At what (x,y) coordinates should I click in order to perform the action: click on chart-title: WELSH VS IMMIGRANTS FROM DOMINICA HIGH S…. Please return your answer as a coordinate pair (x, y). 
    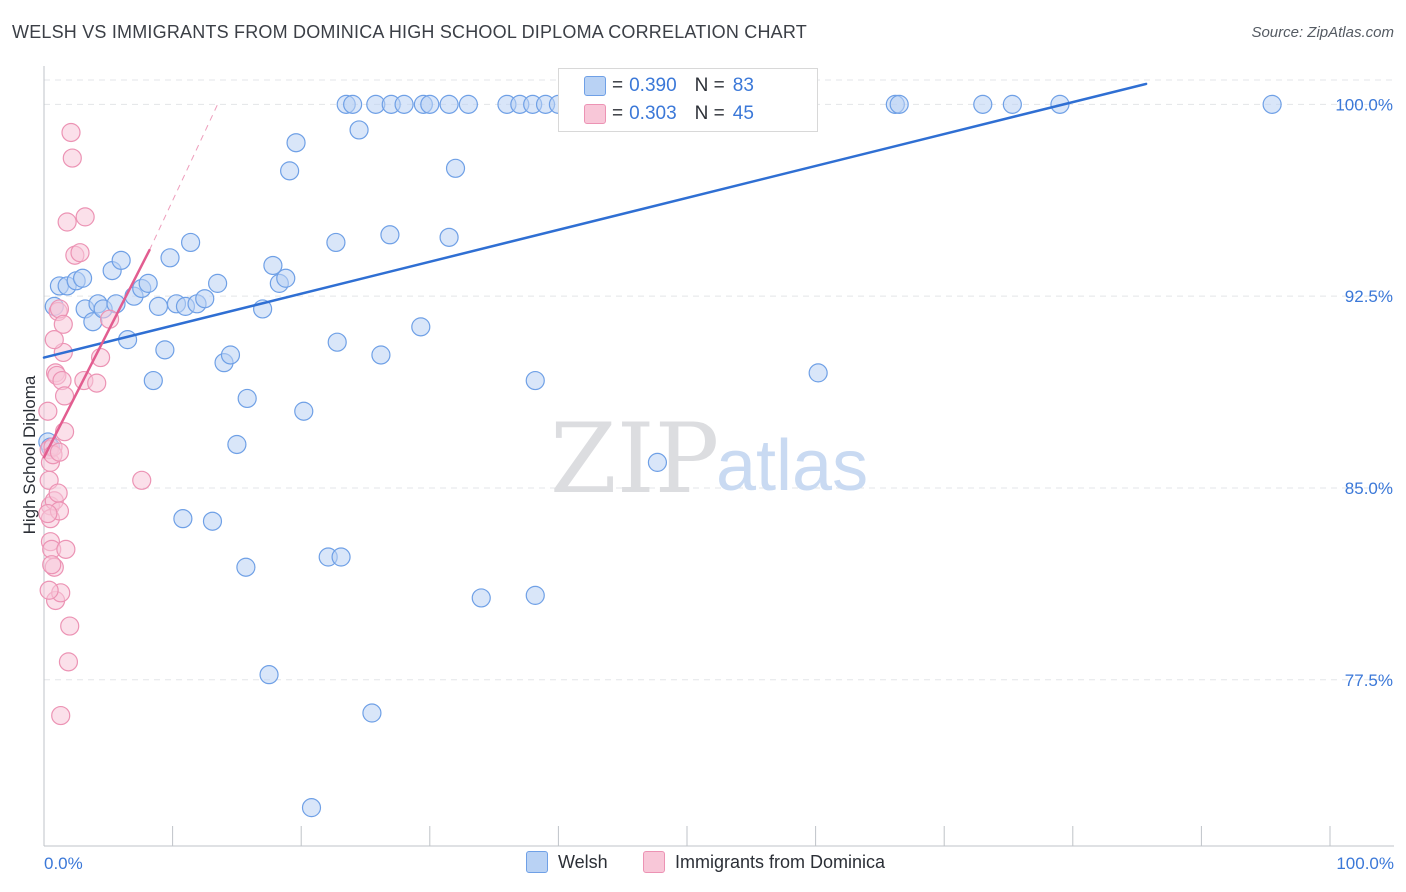
    Looking at the image, I should click on (409, 32).